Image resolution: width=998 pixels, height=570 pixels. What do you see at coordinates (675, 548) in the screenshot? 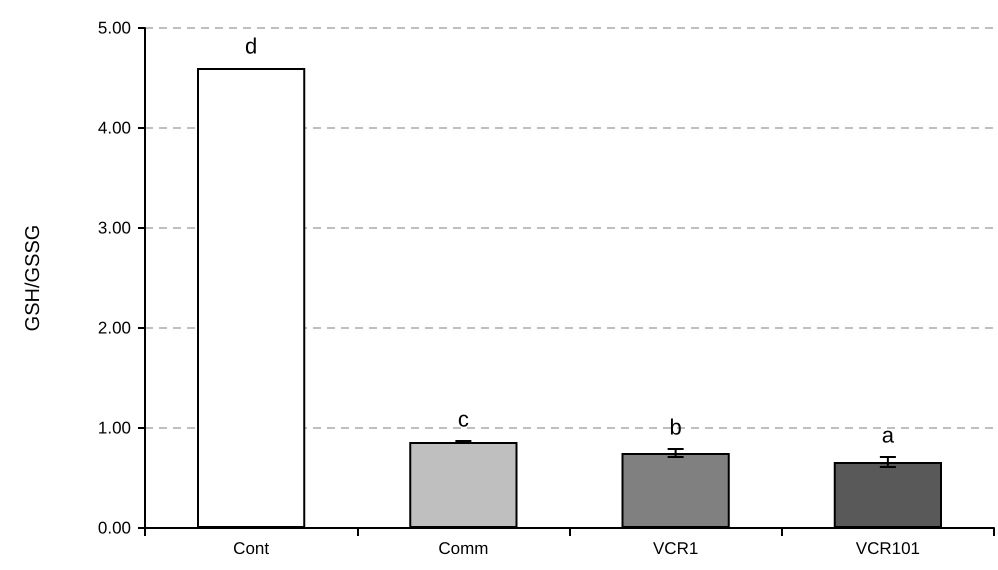
I see `x-tick-label: VCR1` at bounding box center [675, 548].